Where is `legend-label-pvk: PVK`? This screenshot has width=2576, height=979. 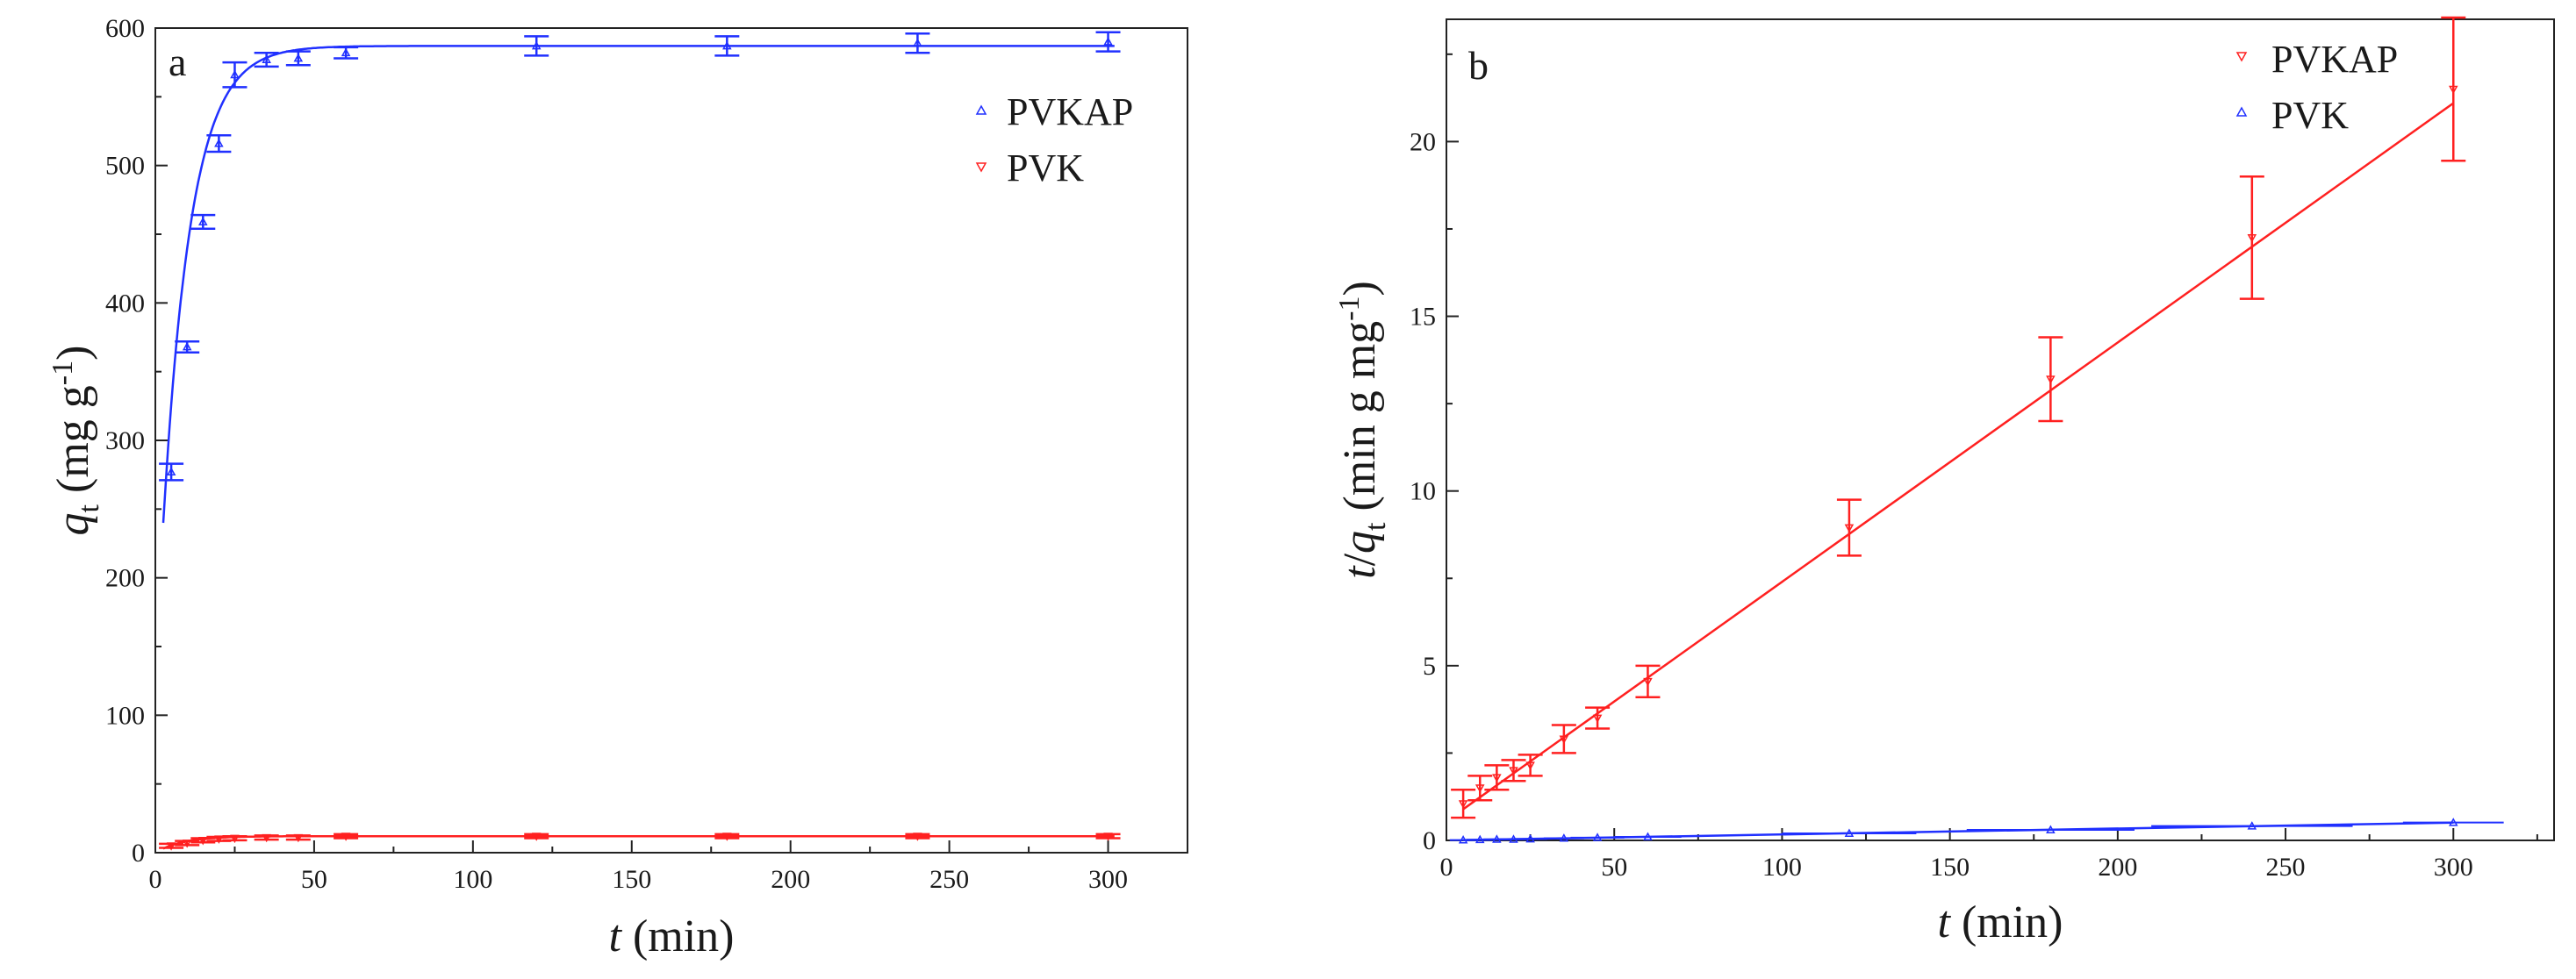 legend-label-pvk: PVK is located at coordinates (1045, 167).